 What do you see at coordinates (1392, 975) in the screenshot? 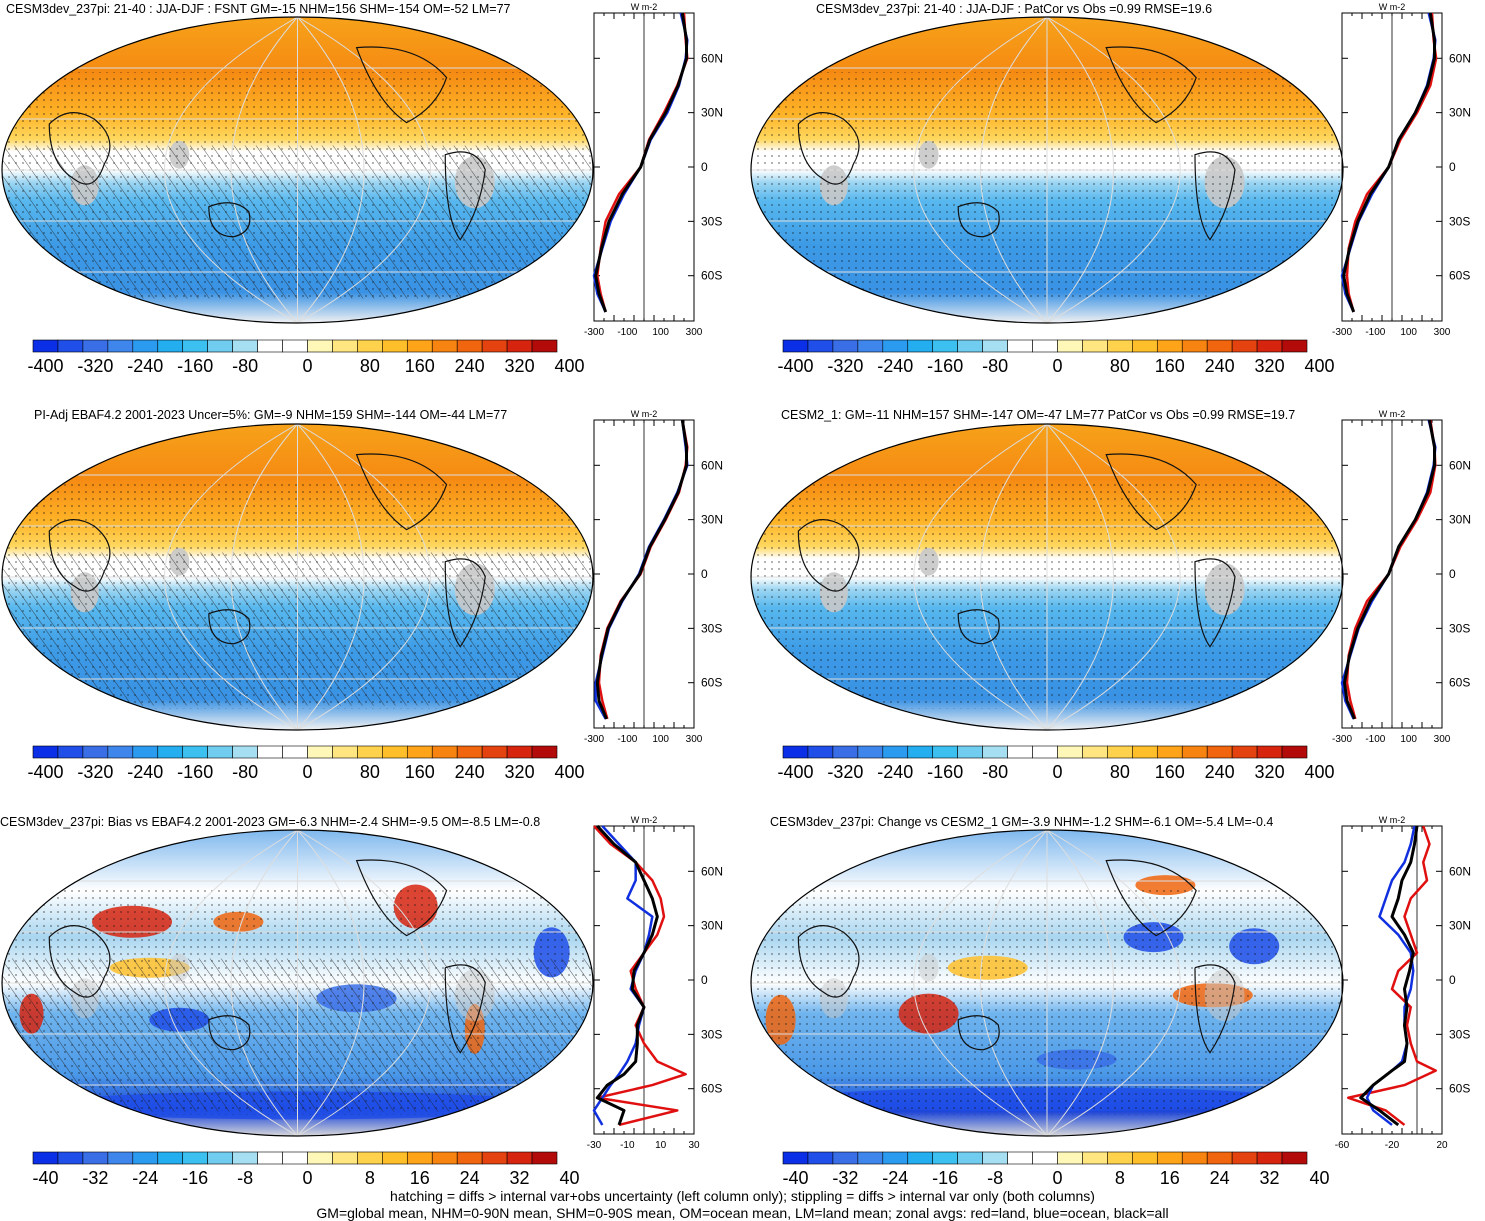
I see `zonal-series-land` at bounding box center [1392, 975].